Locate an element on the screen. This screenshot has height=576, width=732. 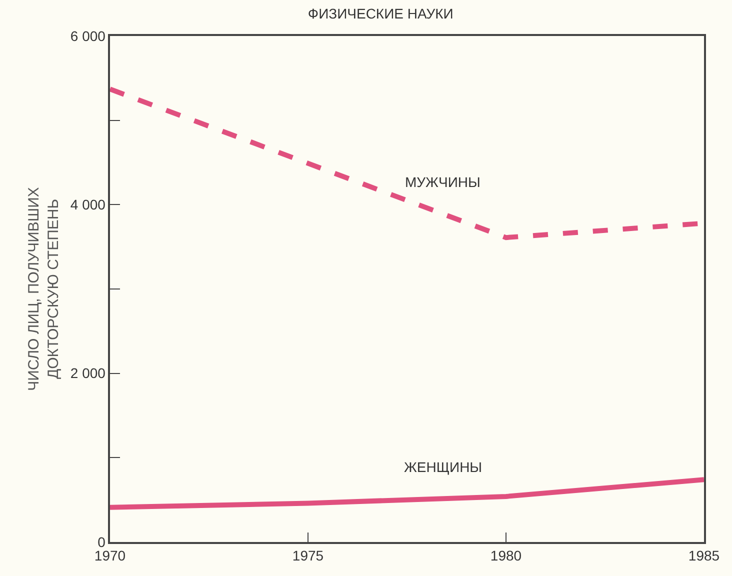
y-tick-label: 2 000 is located at coordinates (88, 373).